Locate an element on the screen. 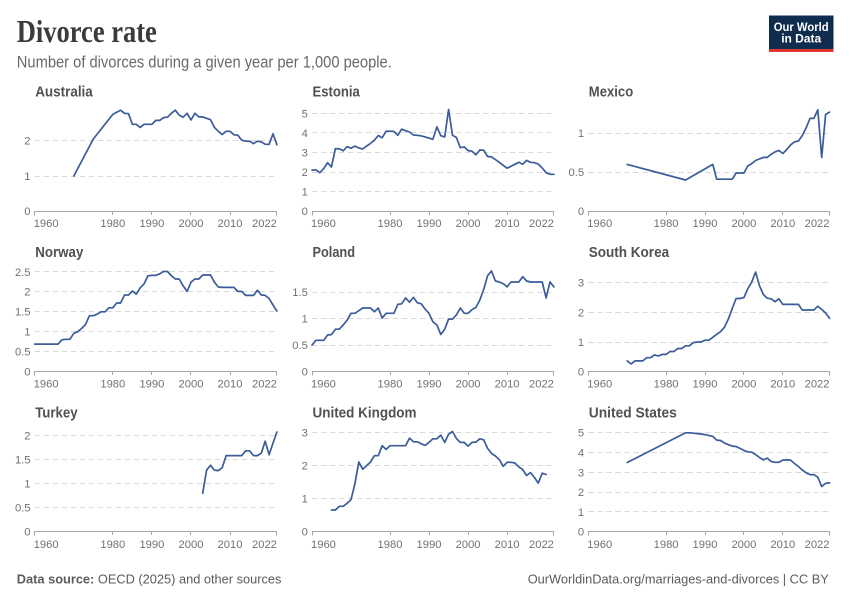  svg-text: in Data is located at coordinates (801, 38).